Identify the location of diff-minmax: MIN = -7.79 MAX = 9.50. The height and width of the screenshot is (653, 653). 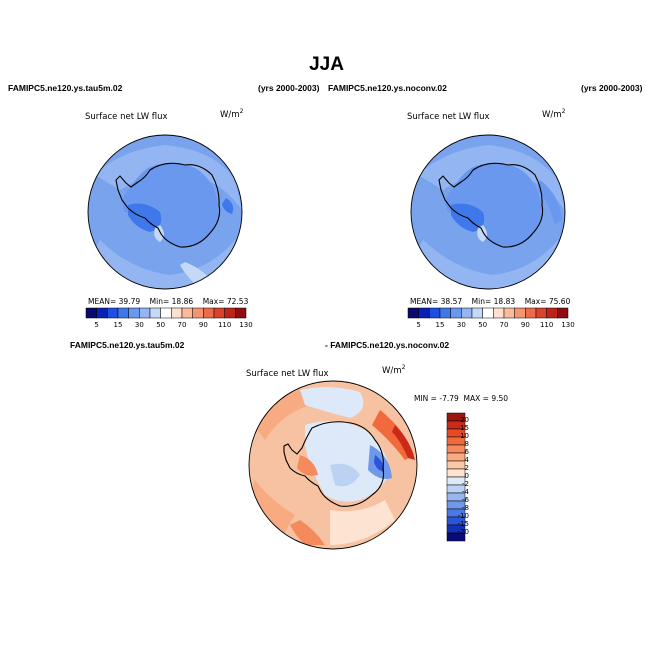
(461, 398).